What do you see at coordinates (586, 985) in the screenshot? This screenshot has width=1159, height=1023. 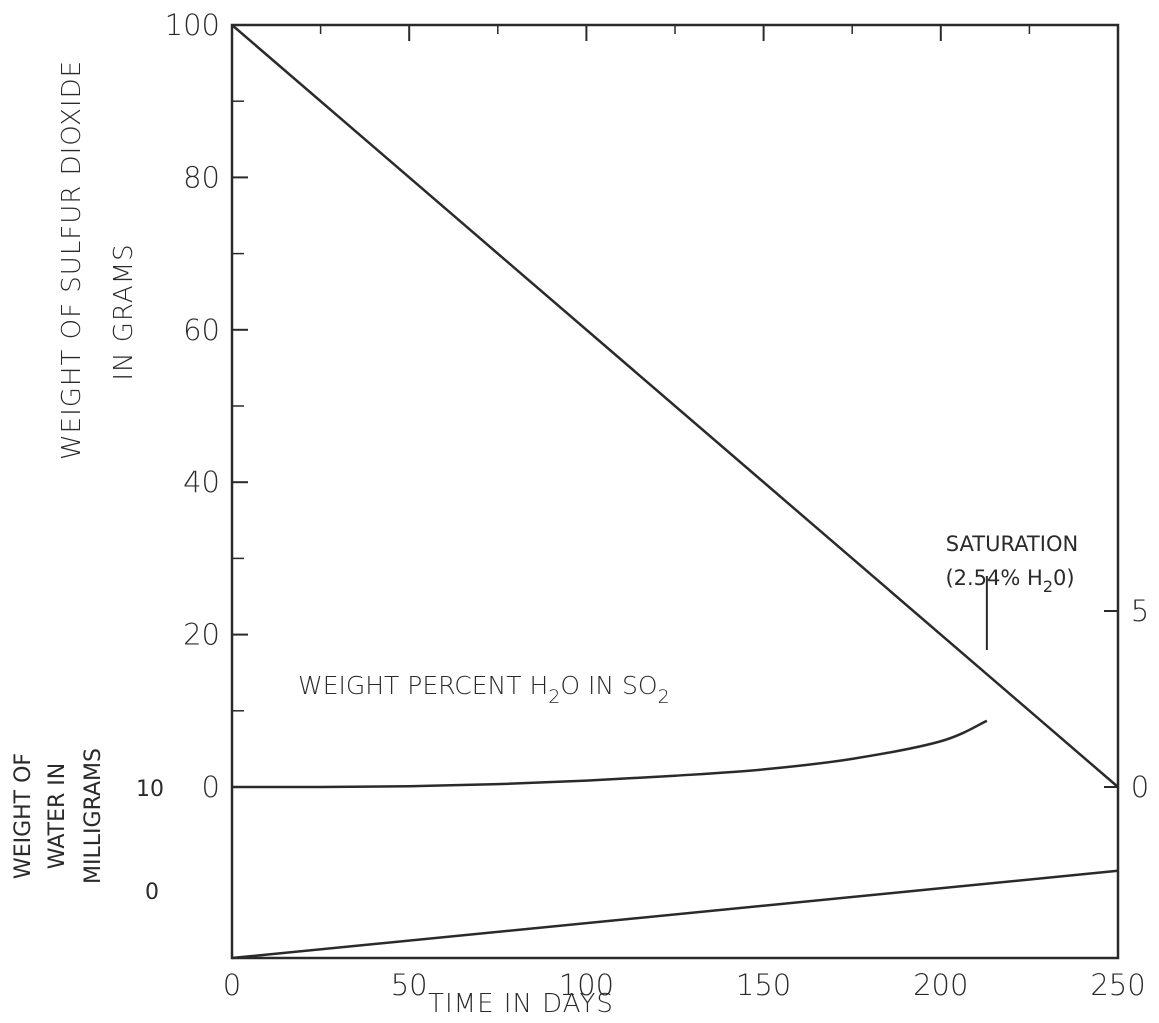 I see `x-tick-label: 100` at bounding box center [586, 985].